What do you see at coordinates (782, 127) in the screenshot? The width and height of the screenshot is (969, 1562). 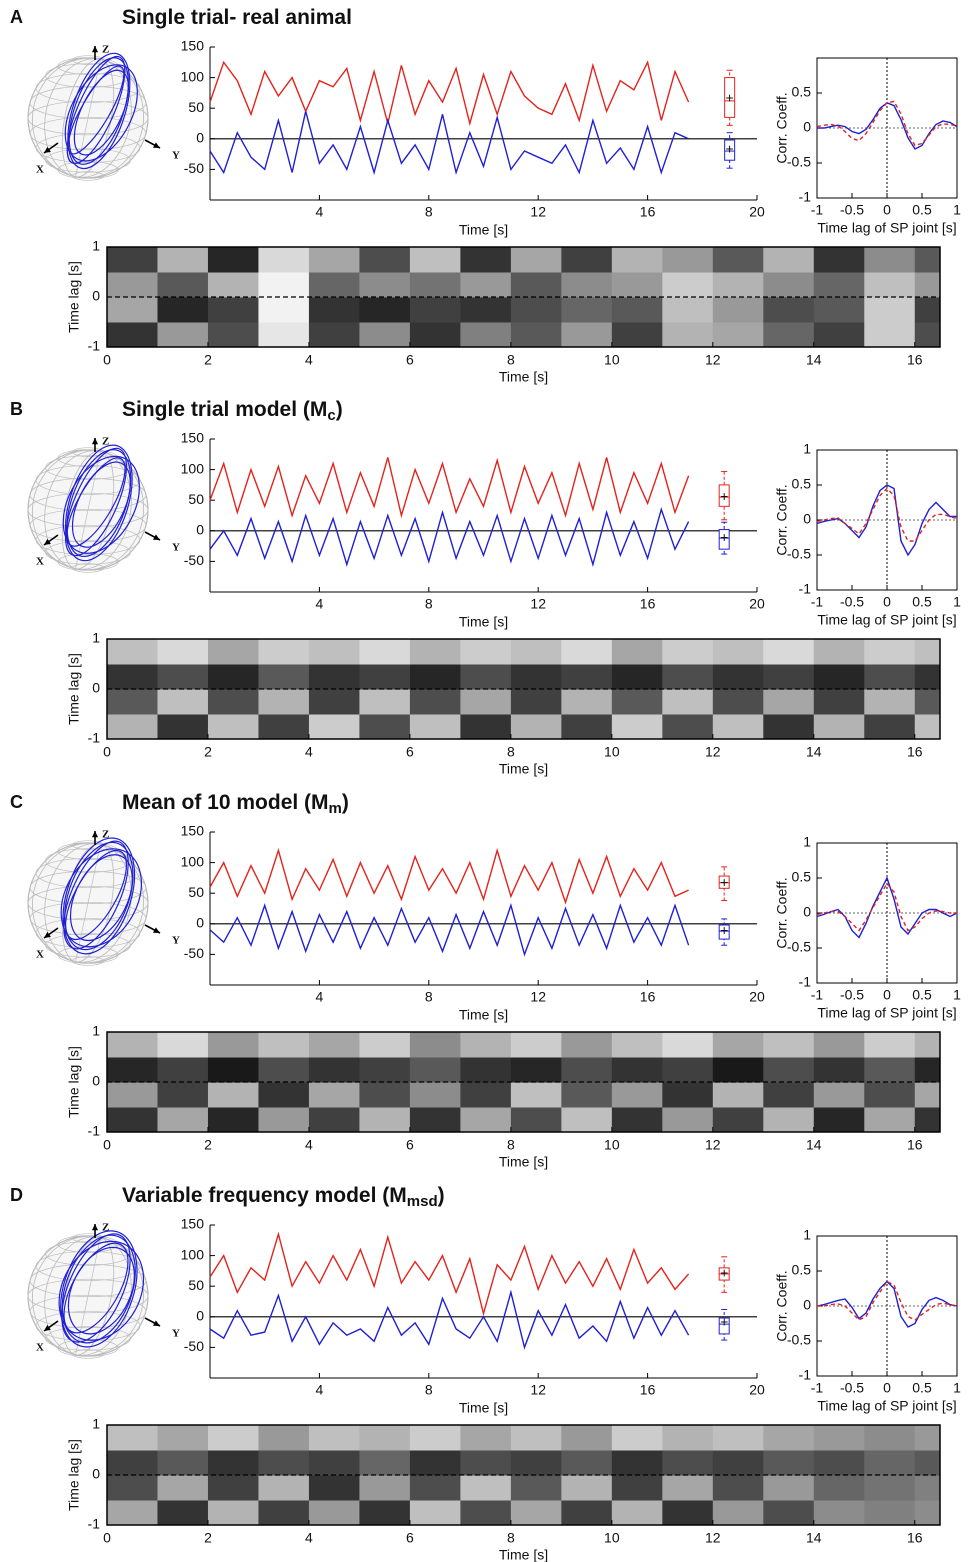 I see `y-axis-label: Corr. Coeff.` at bounding box center [782, 127].